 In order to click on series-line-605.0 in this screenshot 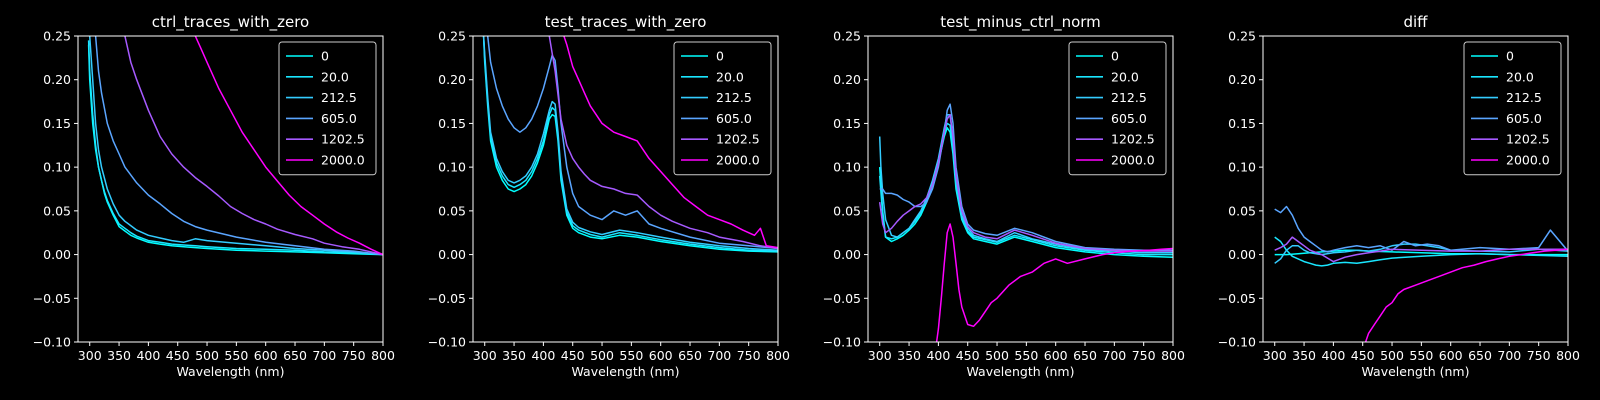, I will do `click(238, 146)`.